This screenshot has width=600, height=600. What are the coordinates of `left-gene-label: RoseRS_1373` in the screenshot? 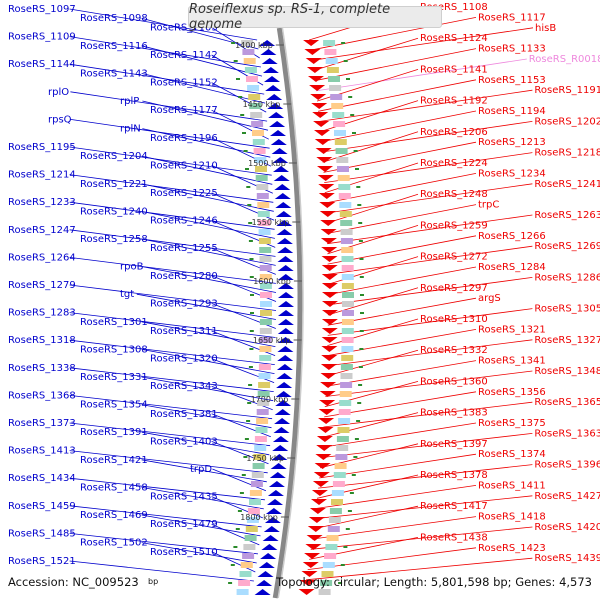 It's located at (42, 423).